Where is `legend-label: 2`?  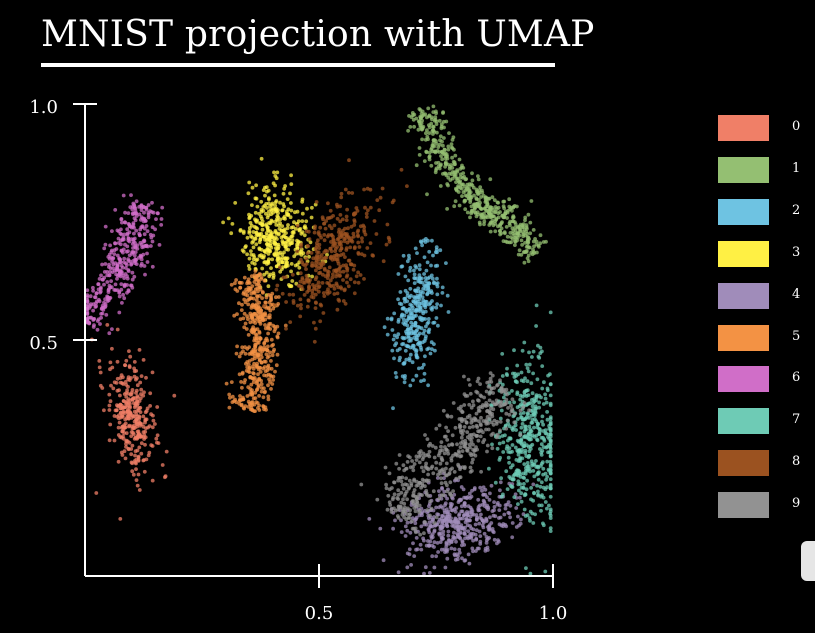
legend-label: 2 is located at coordinates (796, 210).